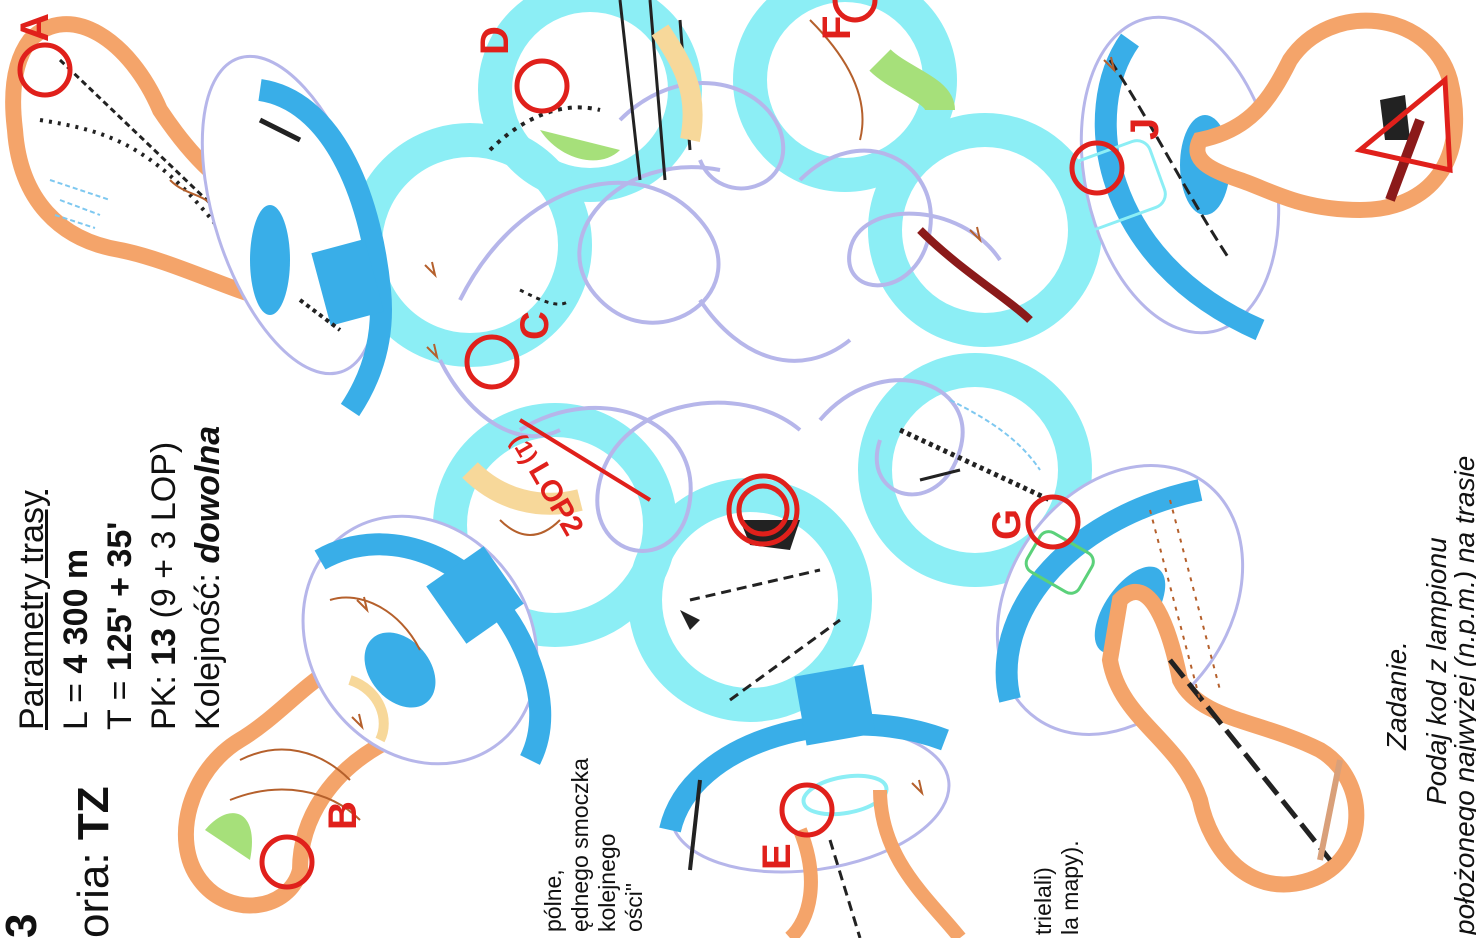  What do you see at coordinates (120, 625) in the screenshot?
I see `params-time: T = 125' + 35'` at bounding box center [120, 625].